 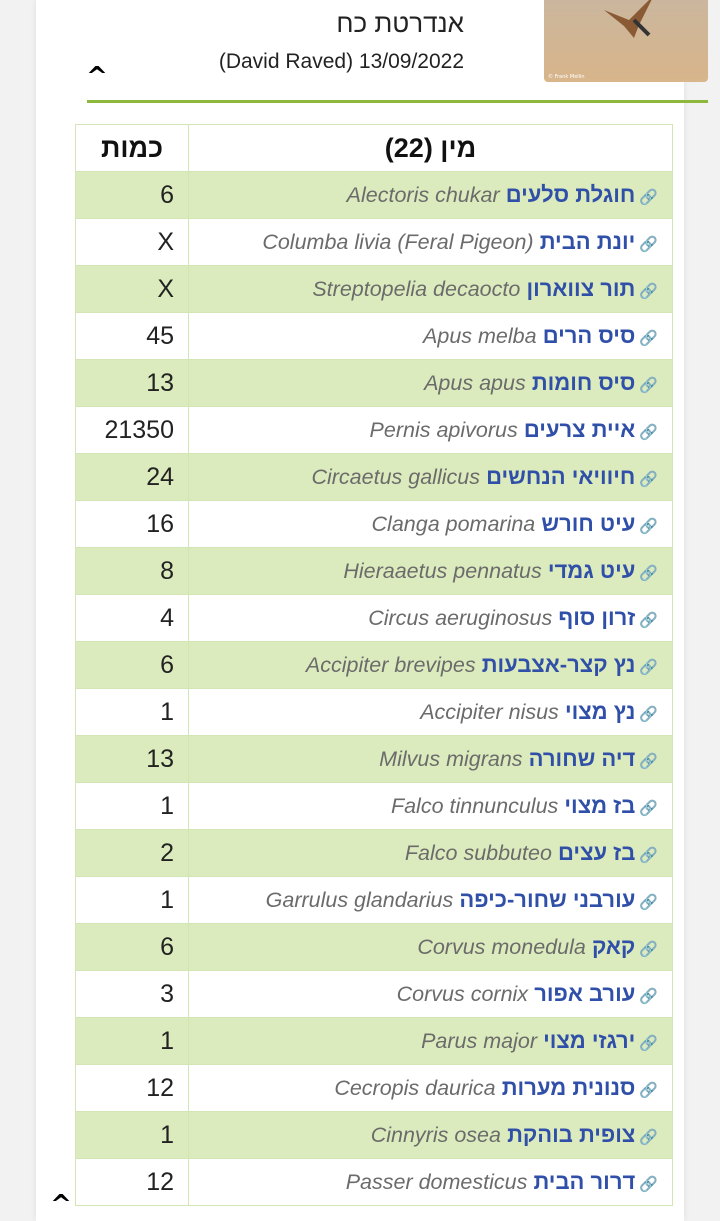 What do you see at coordinates (591, 570) in the screenshot?
I see `species-hebrew-link: עיט גמדי` at bounding box center [591, 570].